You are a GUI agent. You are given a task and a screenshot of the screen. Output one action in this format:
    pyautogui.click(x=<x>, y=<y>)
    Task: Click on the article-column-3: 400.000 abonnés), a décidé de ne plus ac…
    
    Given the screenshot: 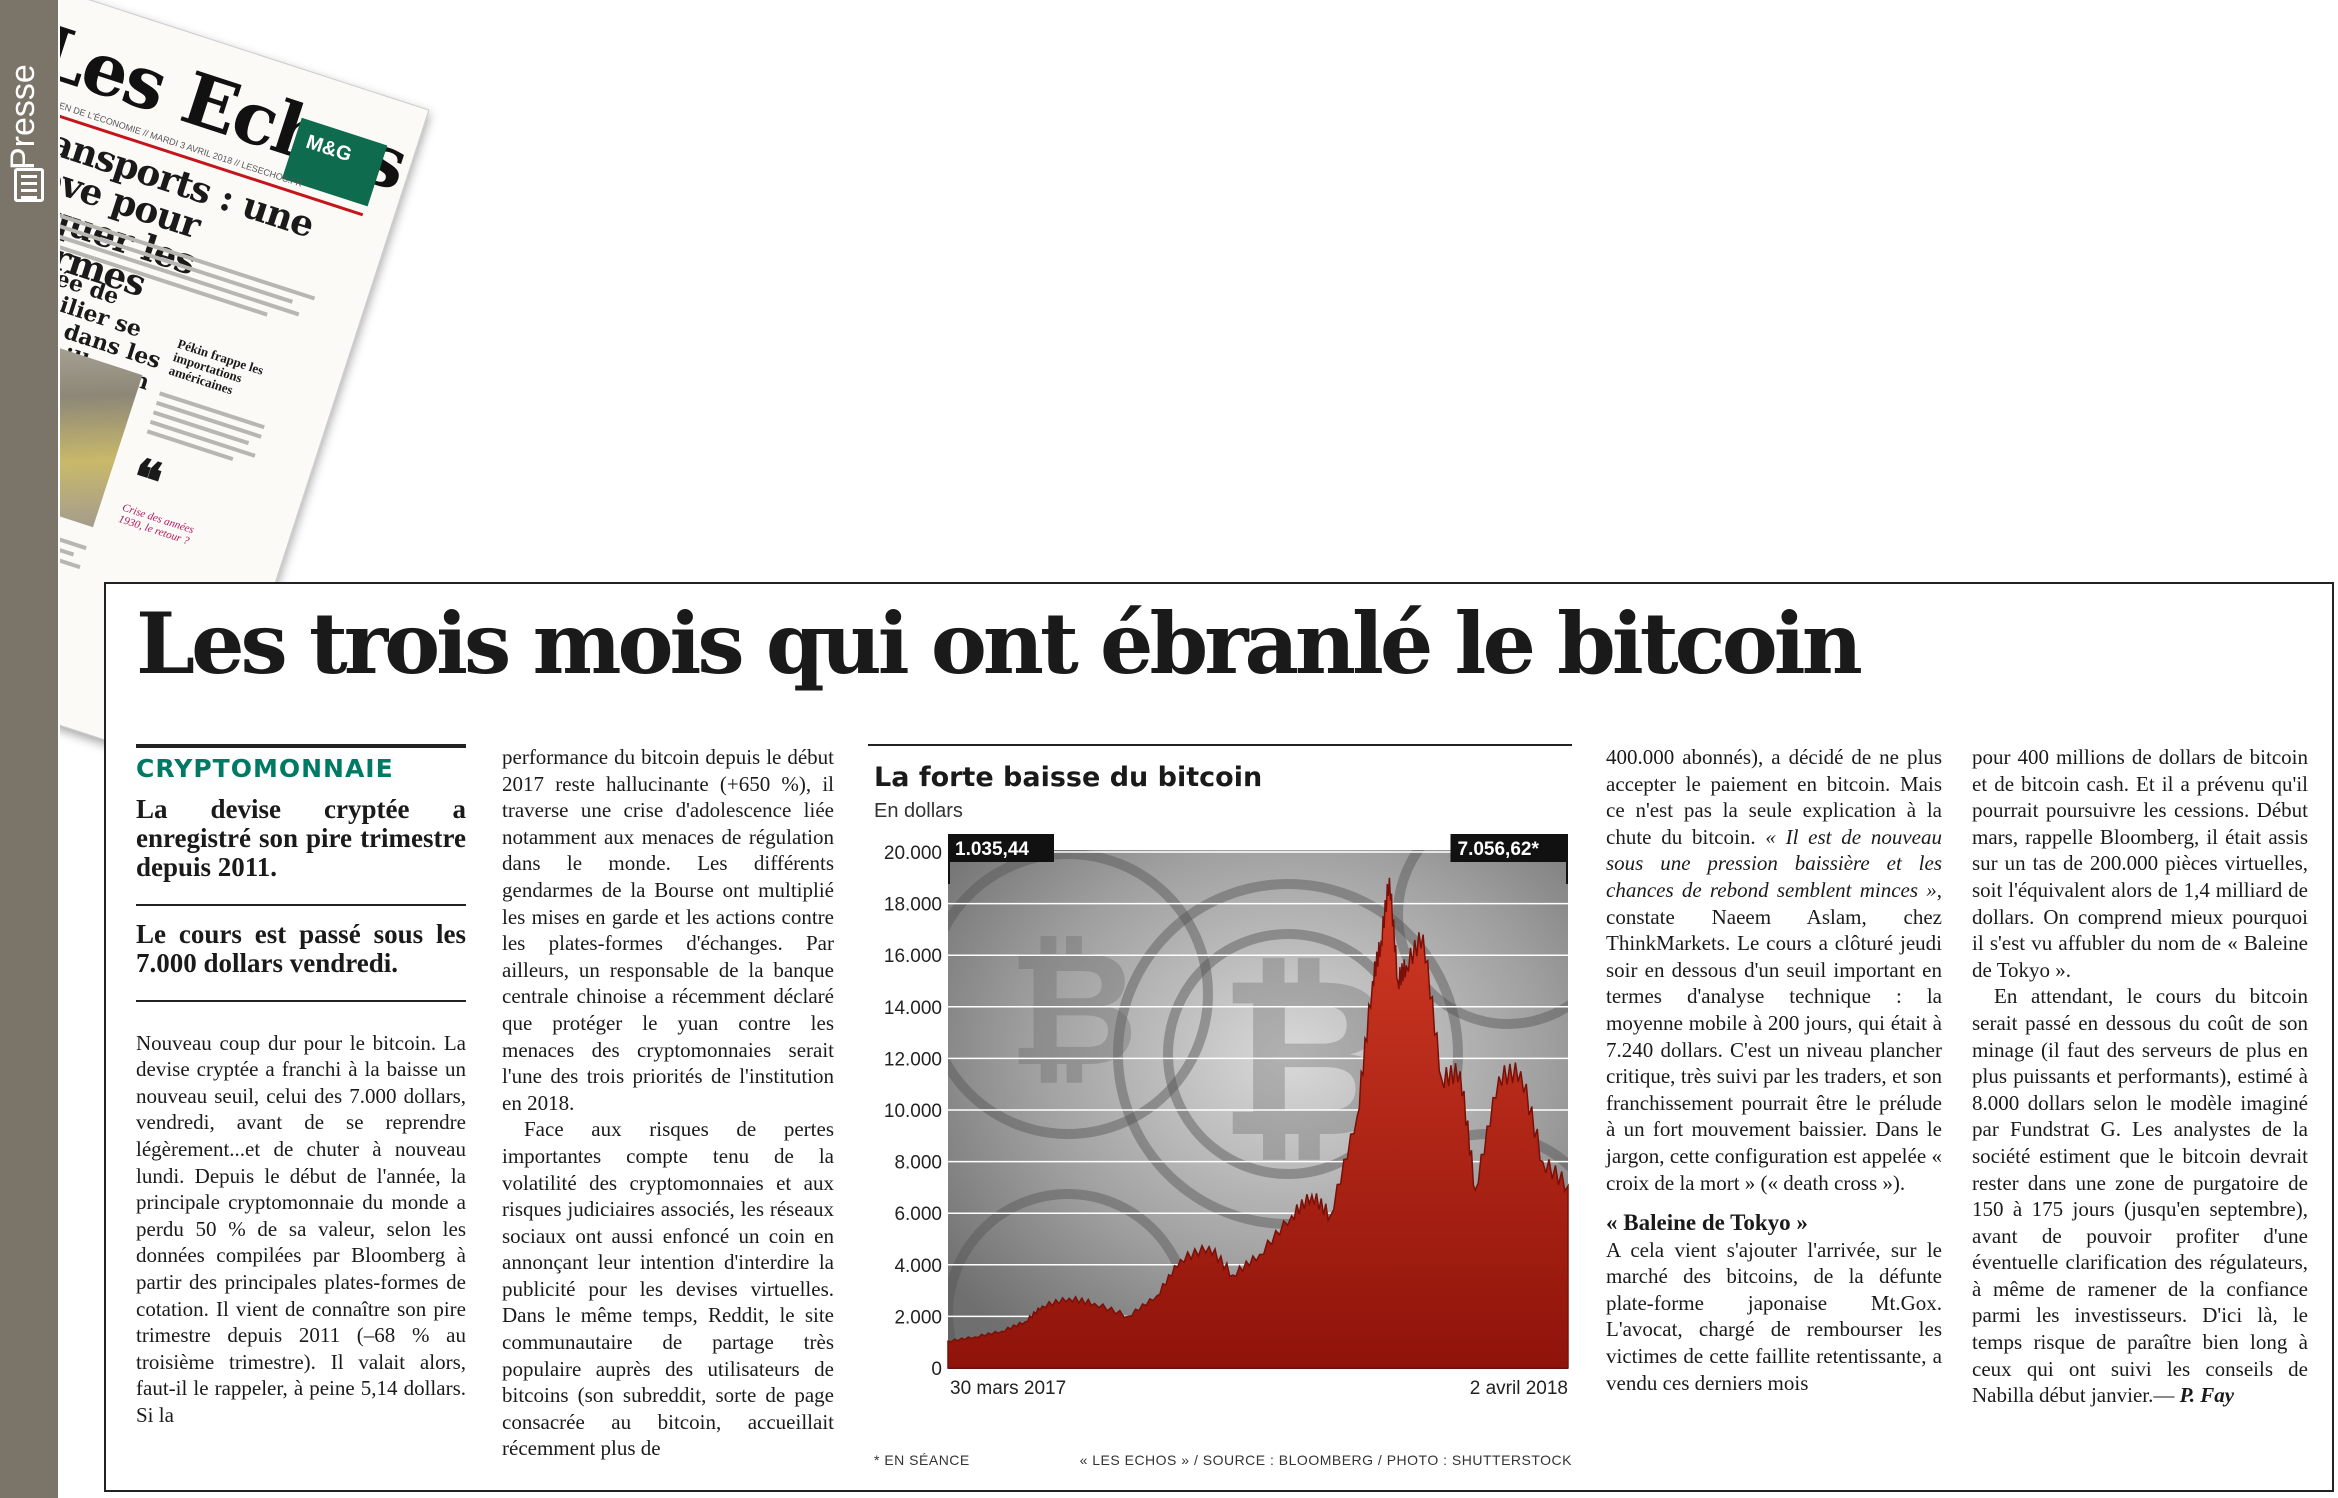 What is the action you would take?
    pyautogui.click(x=1774, y=1070)
    